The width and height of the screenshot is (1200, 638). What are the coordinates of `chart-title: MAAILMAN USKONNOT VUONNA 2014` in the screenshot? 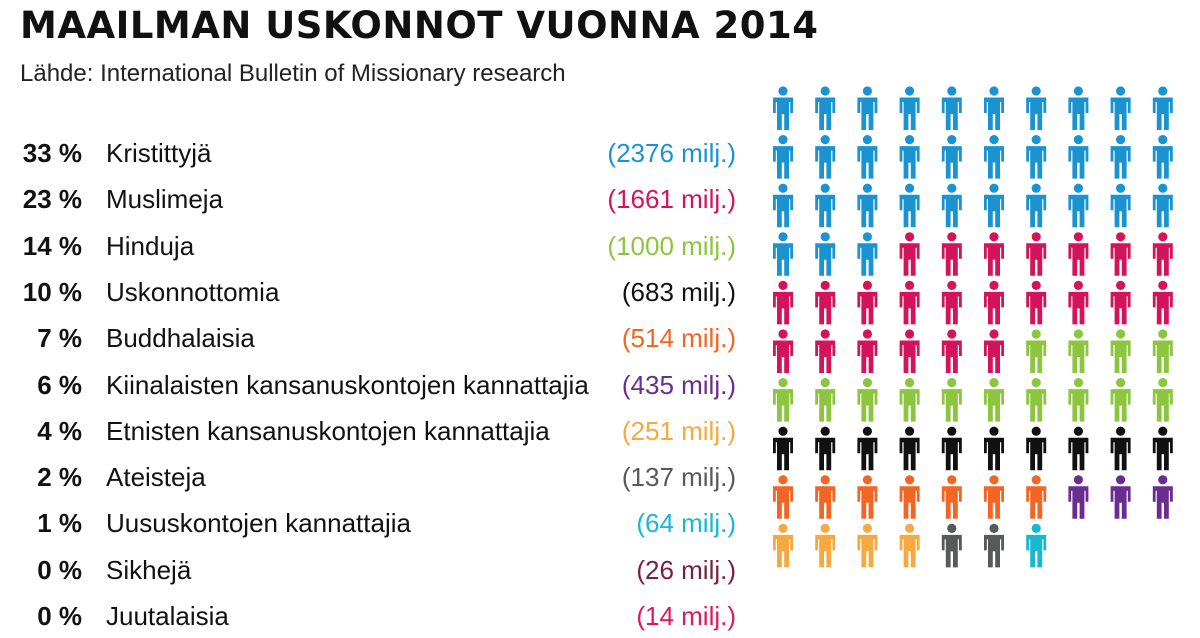 It's located at (419, 25).